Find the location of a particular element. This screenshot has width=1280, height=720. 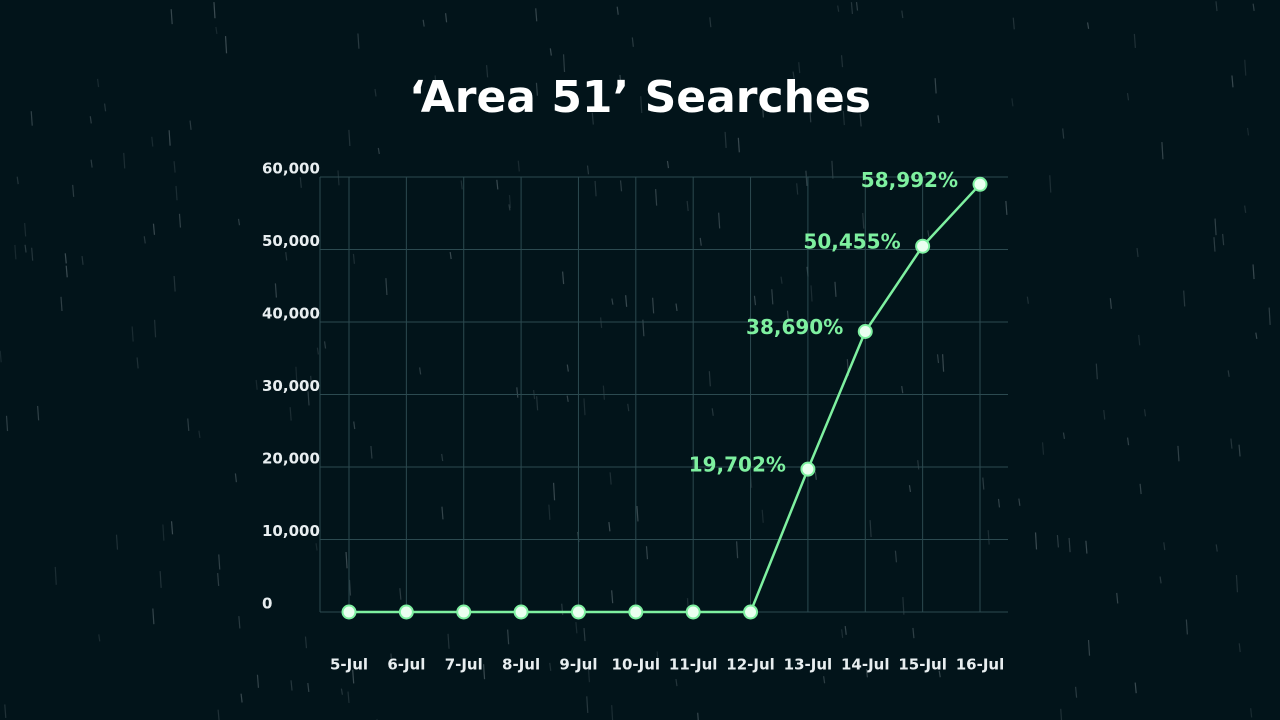

y-tick-label: 10,000 is located at coordinates (291, 531).